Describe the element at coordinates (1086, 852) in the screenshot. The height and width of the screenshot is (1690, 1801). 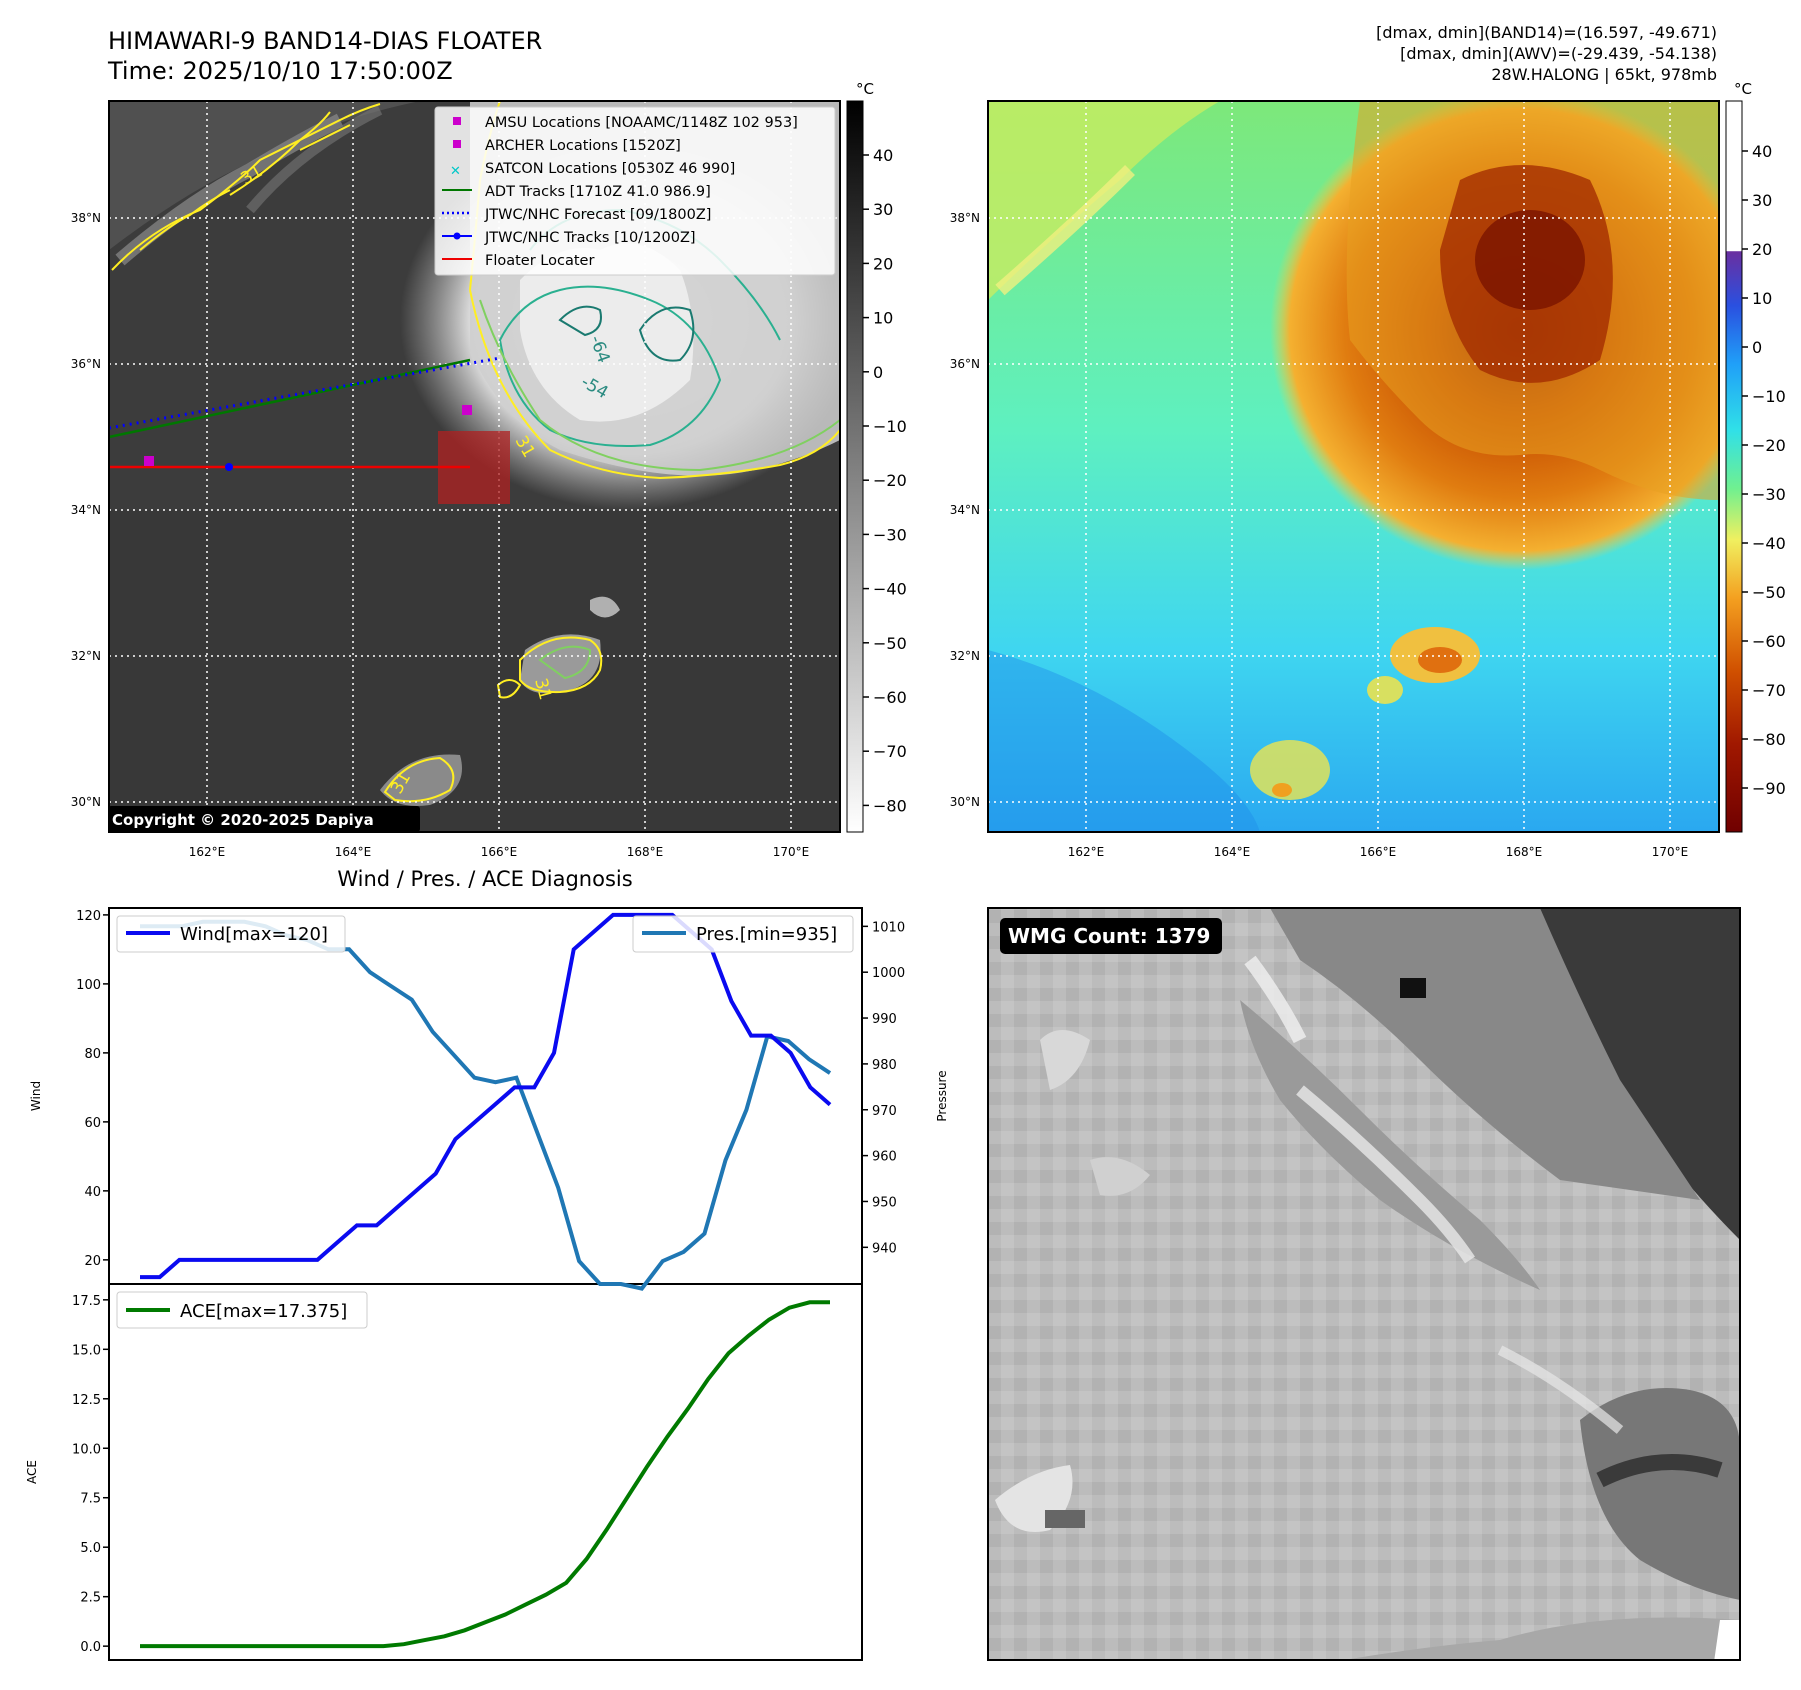
I see `lon-label: 162°E` at that location.